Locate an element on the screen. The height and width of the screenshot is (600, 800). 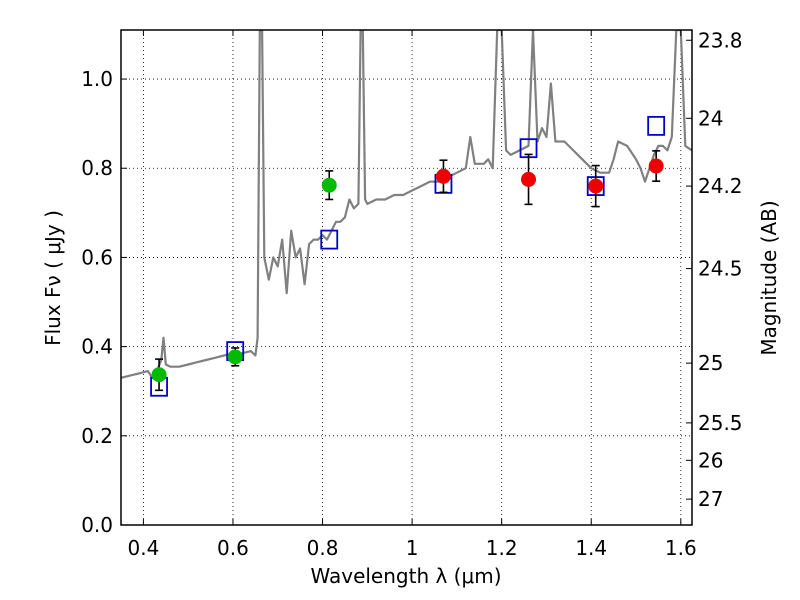
mag-tick-label: 24.2 is located at coordinates (720, 186).